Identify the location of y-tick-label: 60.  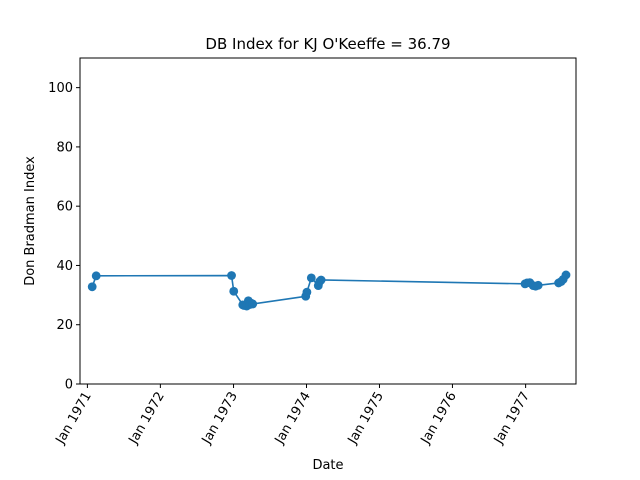
(64, 207).